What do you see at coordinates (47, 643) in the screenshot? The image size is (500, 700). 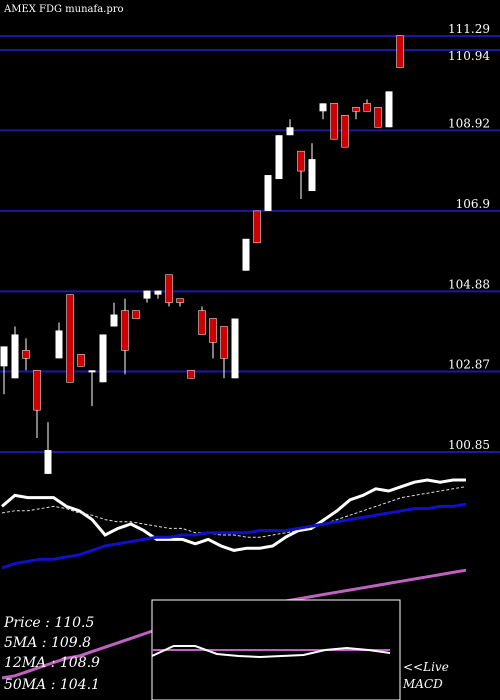 I see `stat-5ma: 5MA : 109.8` at bounding box center [47, 643].